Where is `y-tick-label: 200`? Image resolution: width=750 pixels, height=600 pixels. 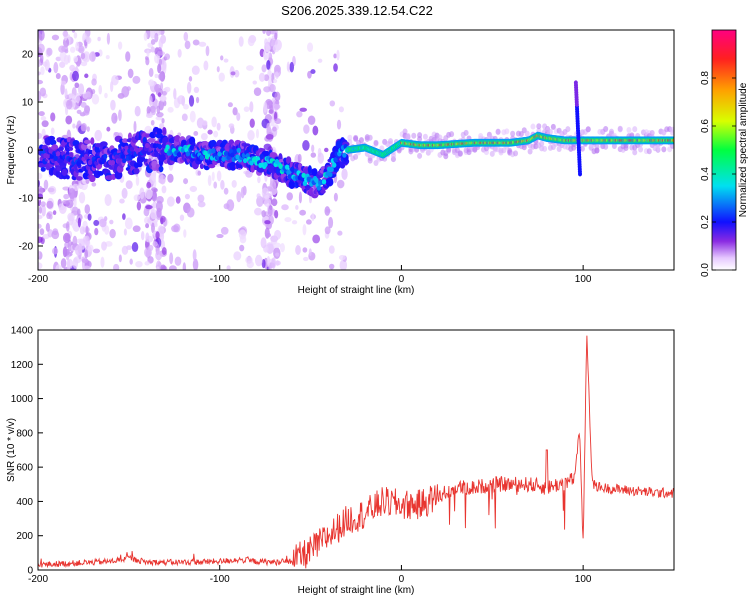 y-tick-label: 200 is located at coordinates (24, 536).